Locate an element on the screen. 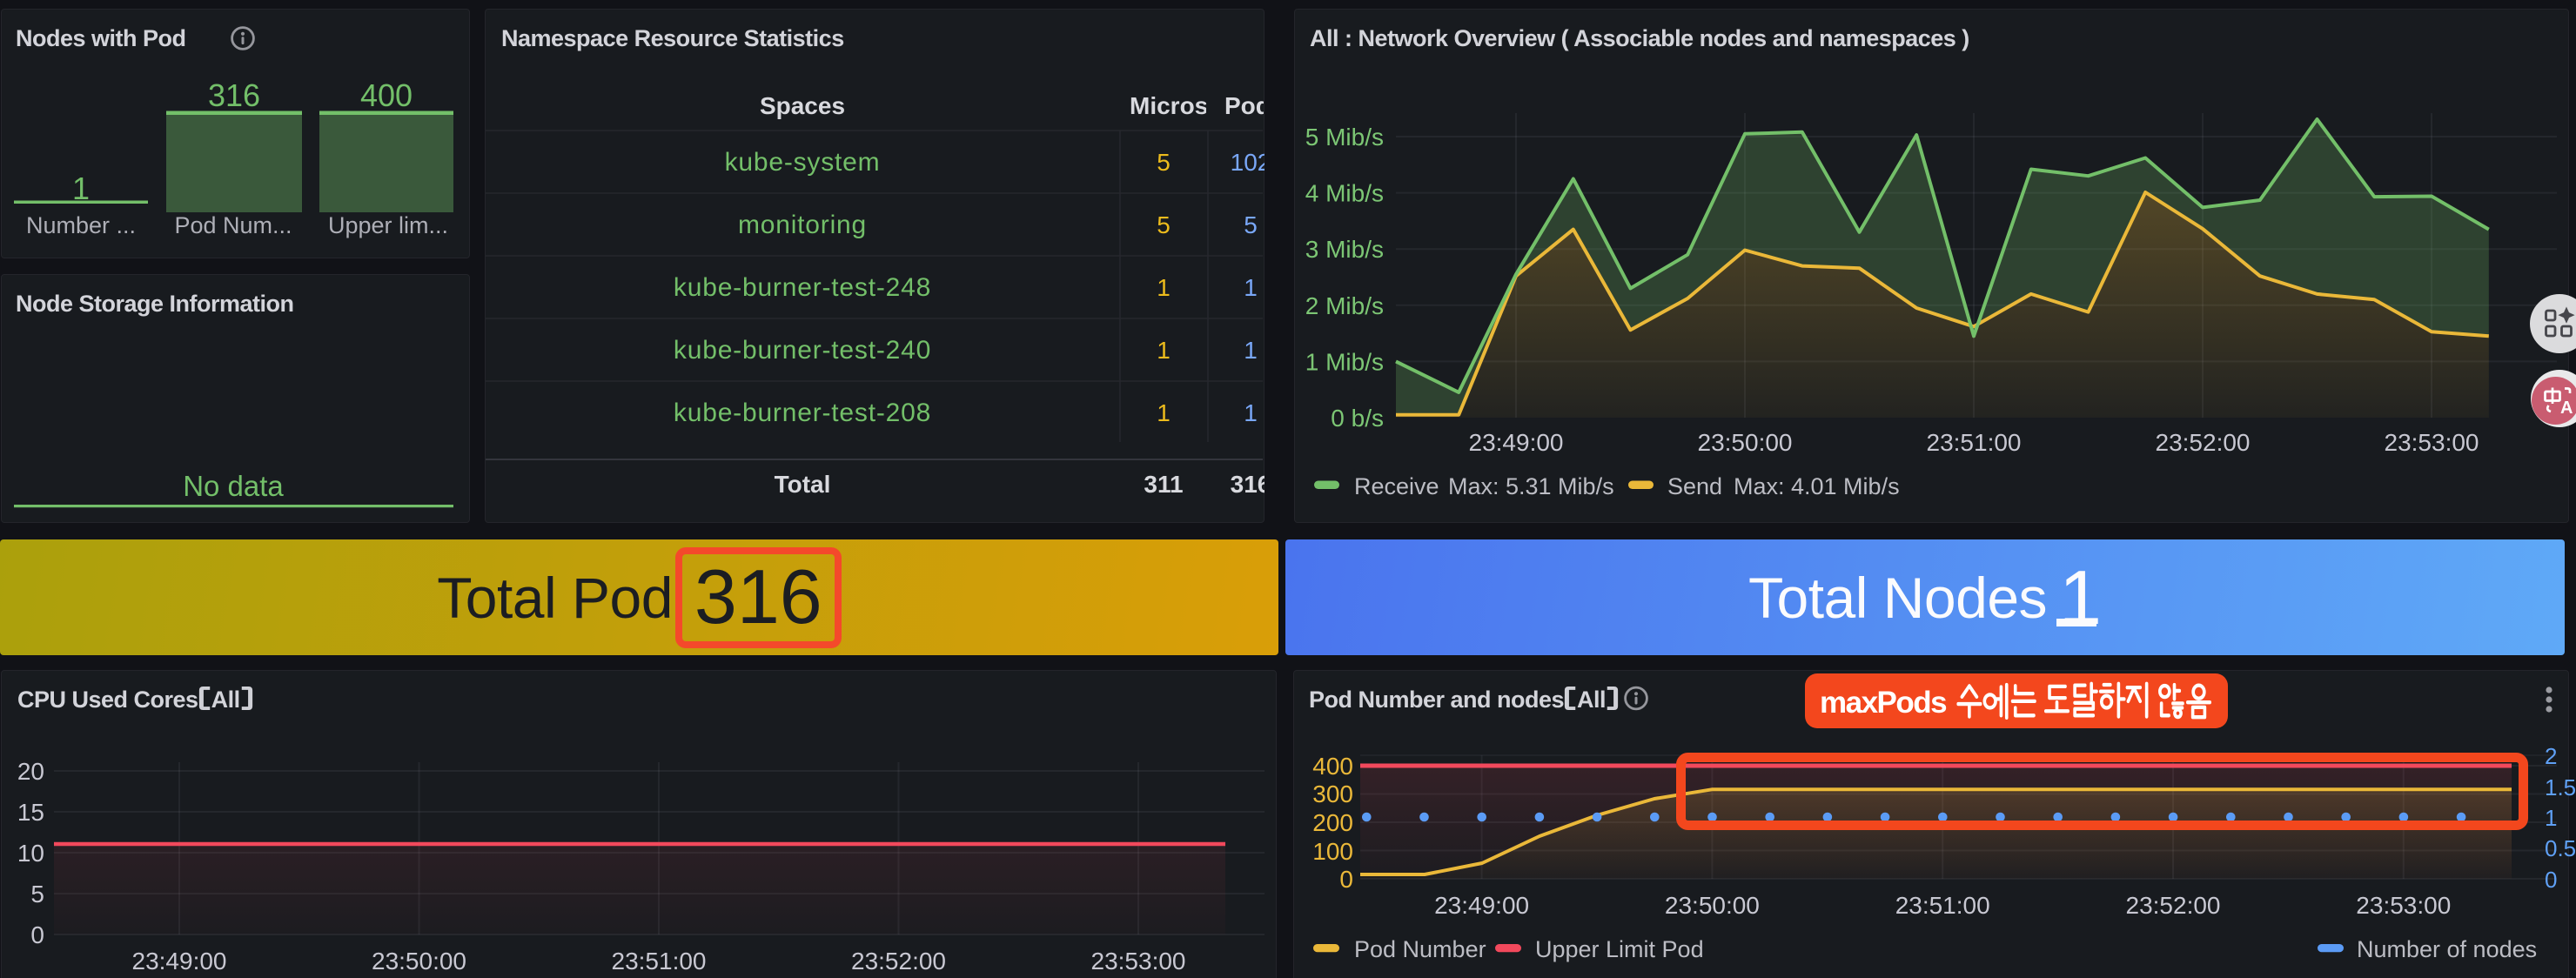 This screenshot has width=2576, height=978. svg-text: 5 Mib/s is located at coordinates (1345, 138).